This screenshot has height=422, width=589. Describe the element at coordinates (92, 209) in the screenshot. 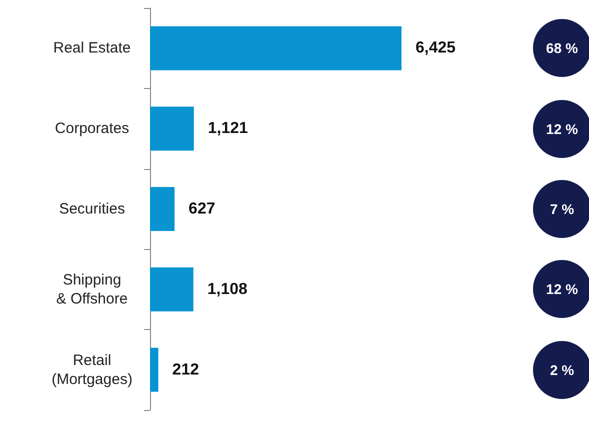

I see `y-tick-label: Securities` at that location.